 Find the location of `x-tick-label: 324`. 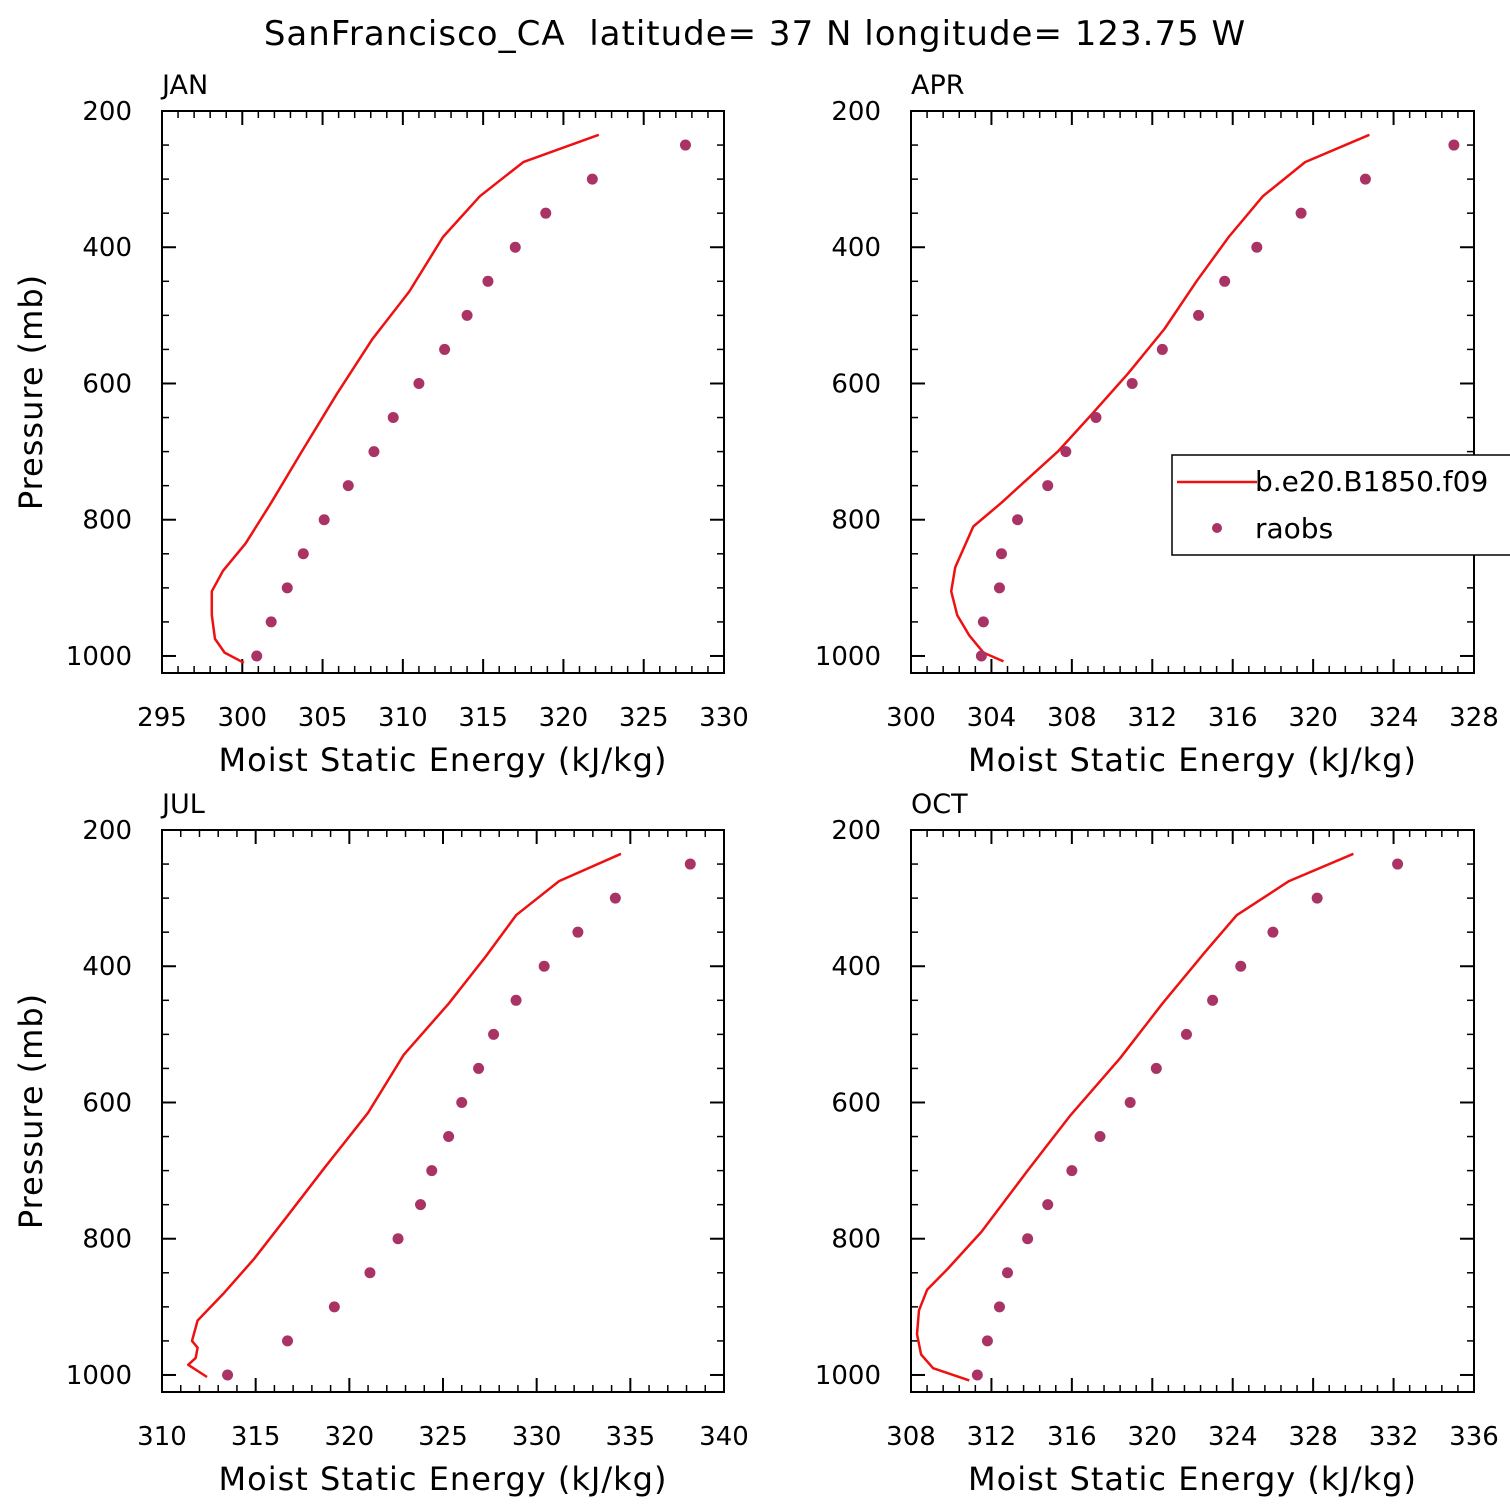

x-tick-label: 324 is located at coordinates (1233, 1437).